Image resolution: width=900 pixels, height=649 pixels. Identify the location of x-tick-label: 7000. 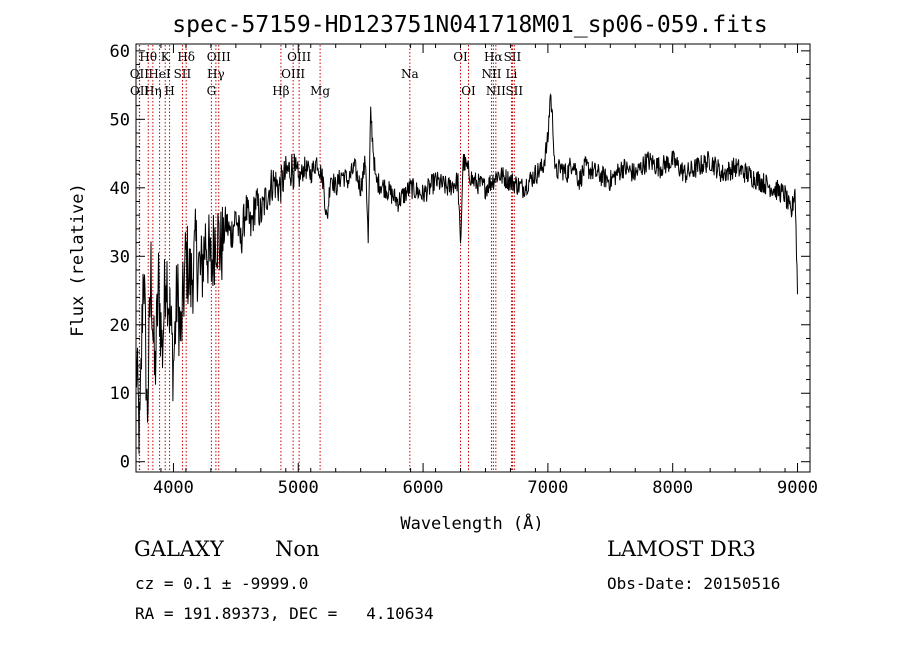
(547, 488).